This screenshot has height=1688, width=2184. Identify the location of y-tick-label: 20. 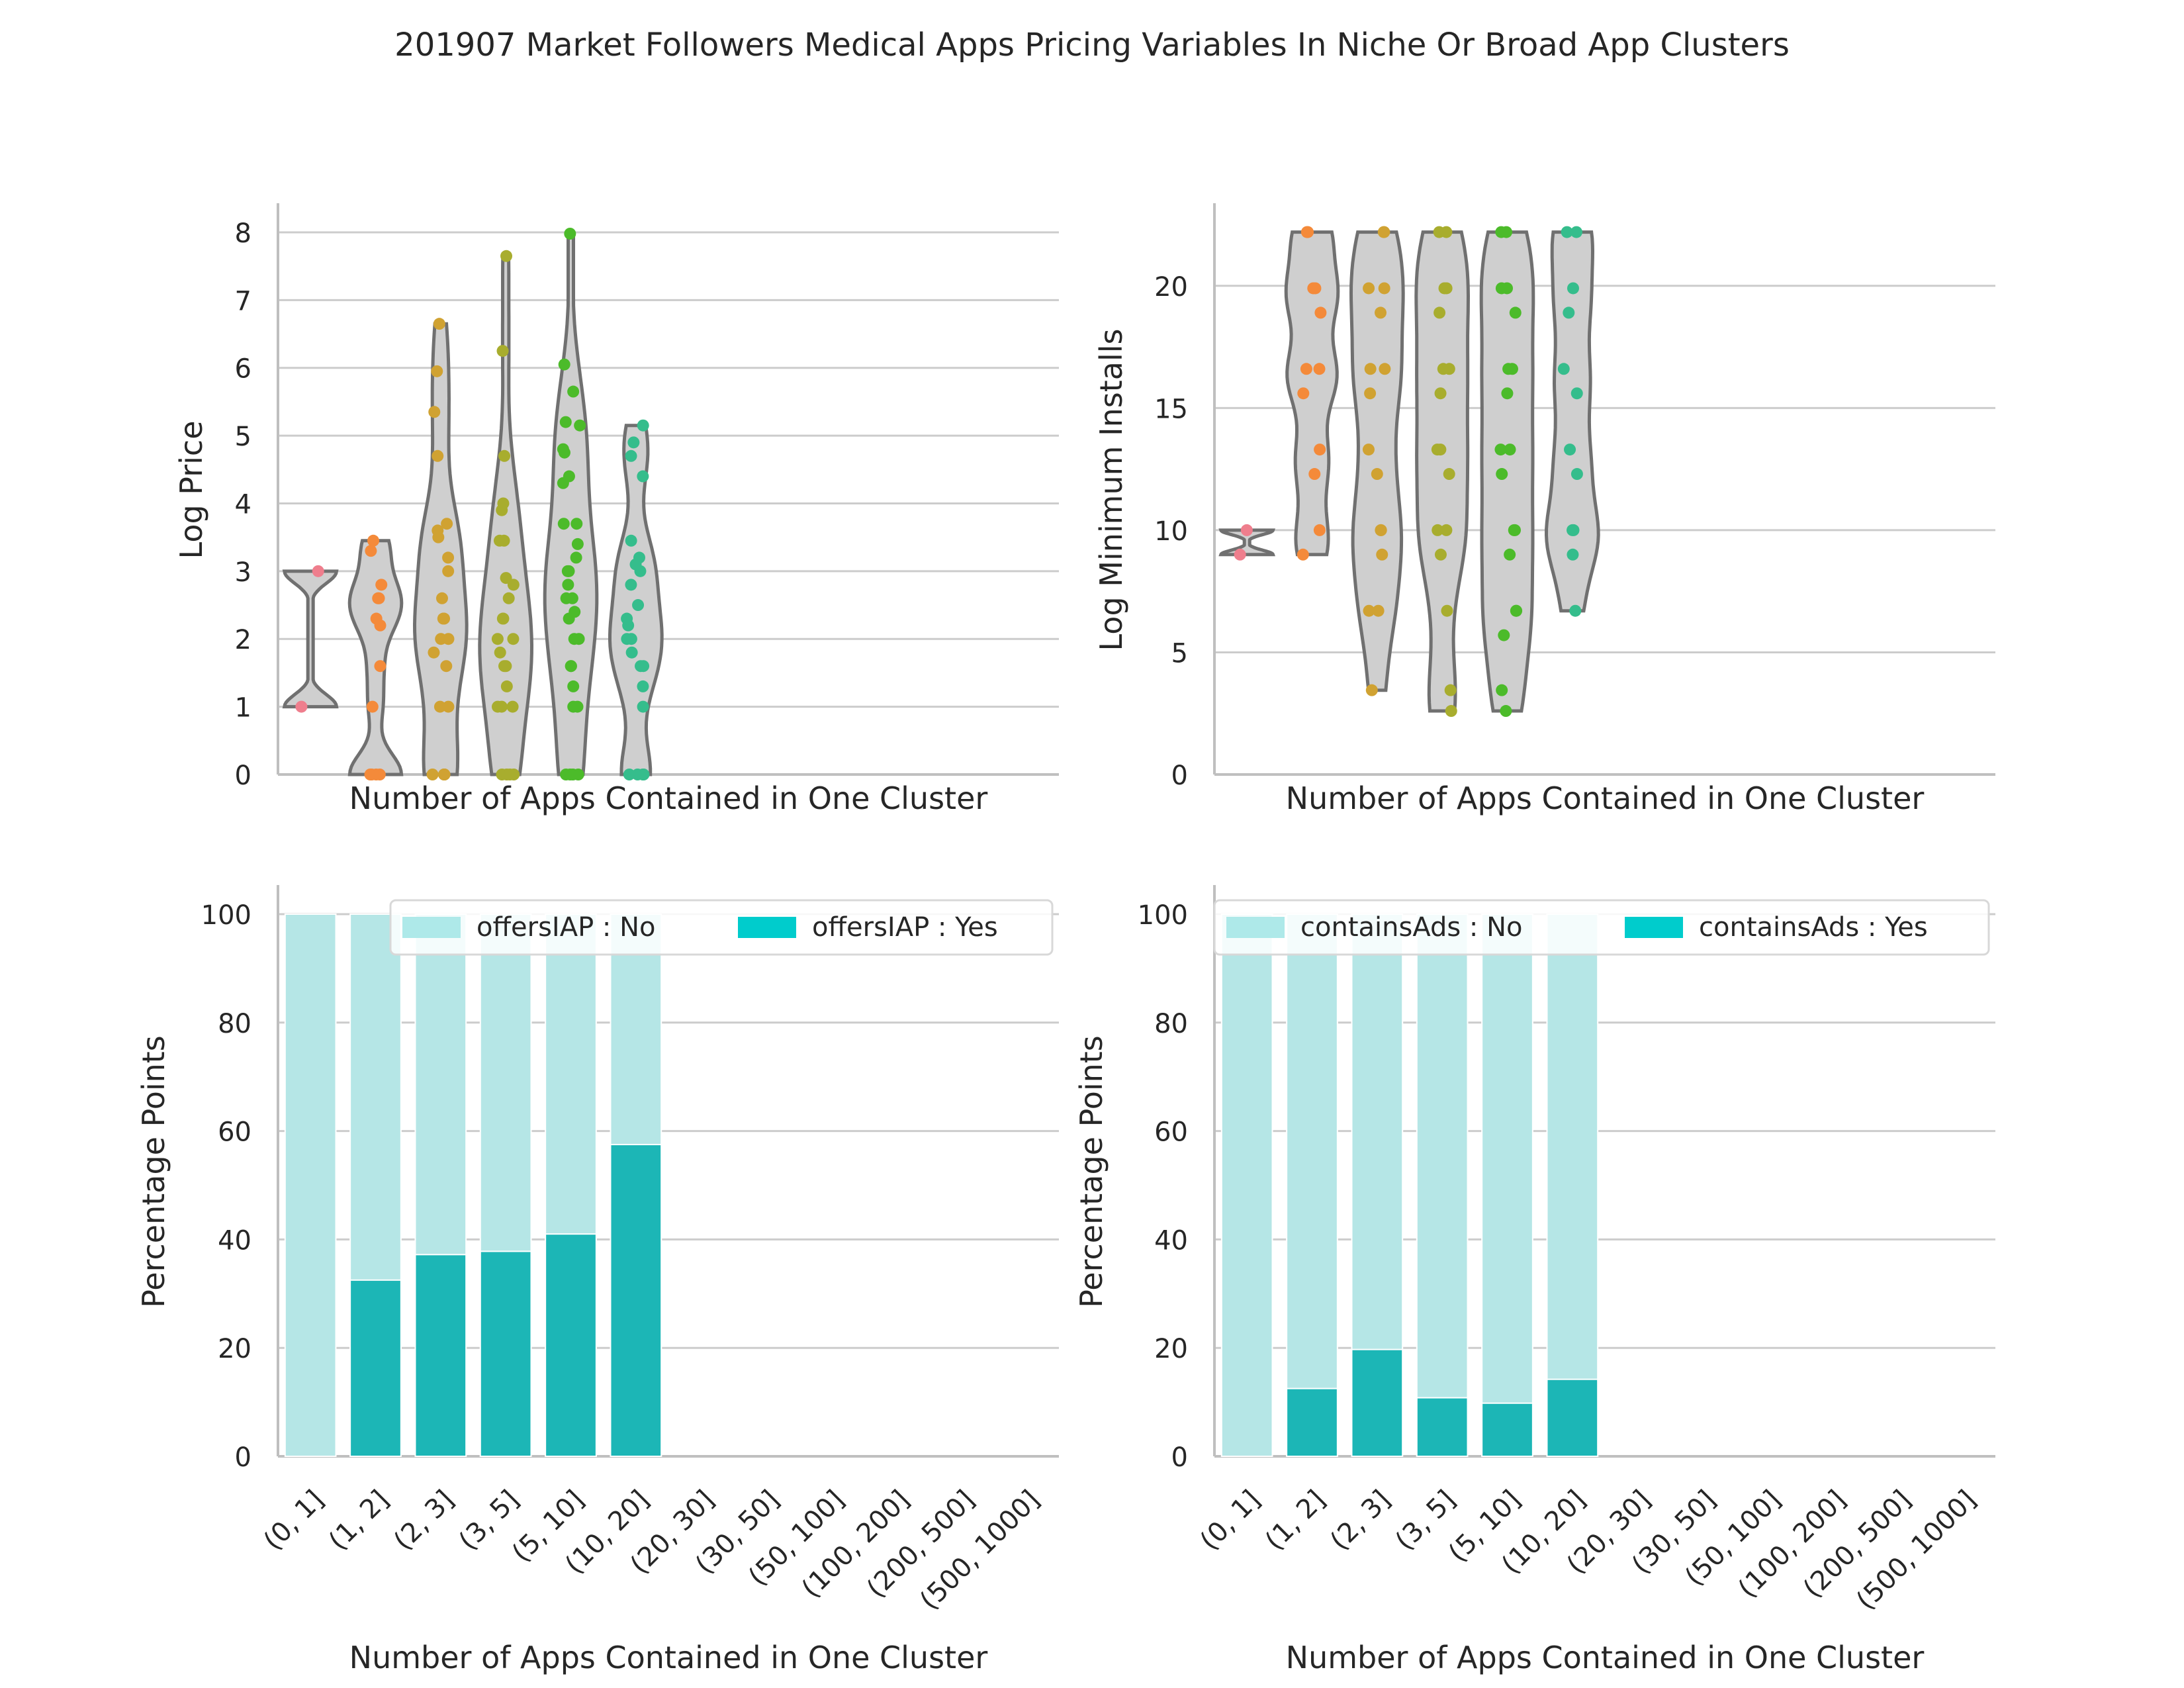
(1171, 287).